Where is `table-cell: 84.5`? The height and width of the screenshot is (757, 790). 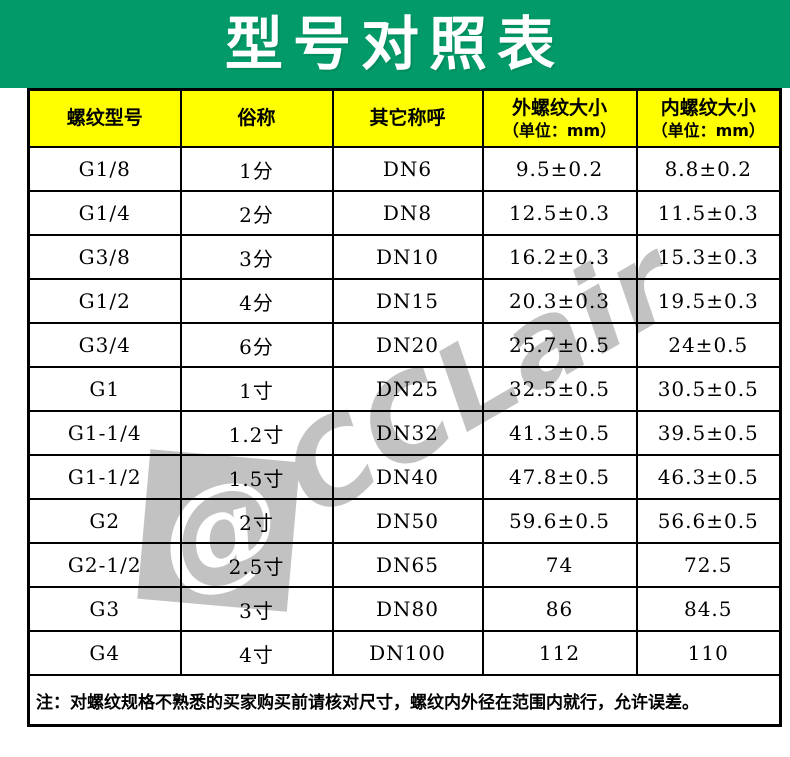
table-cell: 84.5 is located at coordinates (708, 609).